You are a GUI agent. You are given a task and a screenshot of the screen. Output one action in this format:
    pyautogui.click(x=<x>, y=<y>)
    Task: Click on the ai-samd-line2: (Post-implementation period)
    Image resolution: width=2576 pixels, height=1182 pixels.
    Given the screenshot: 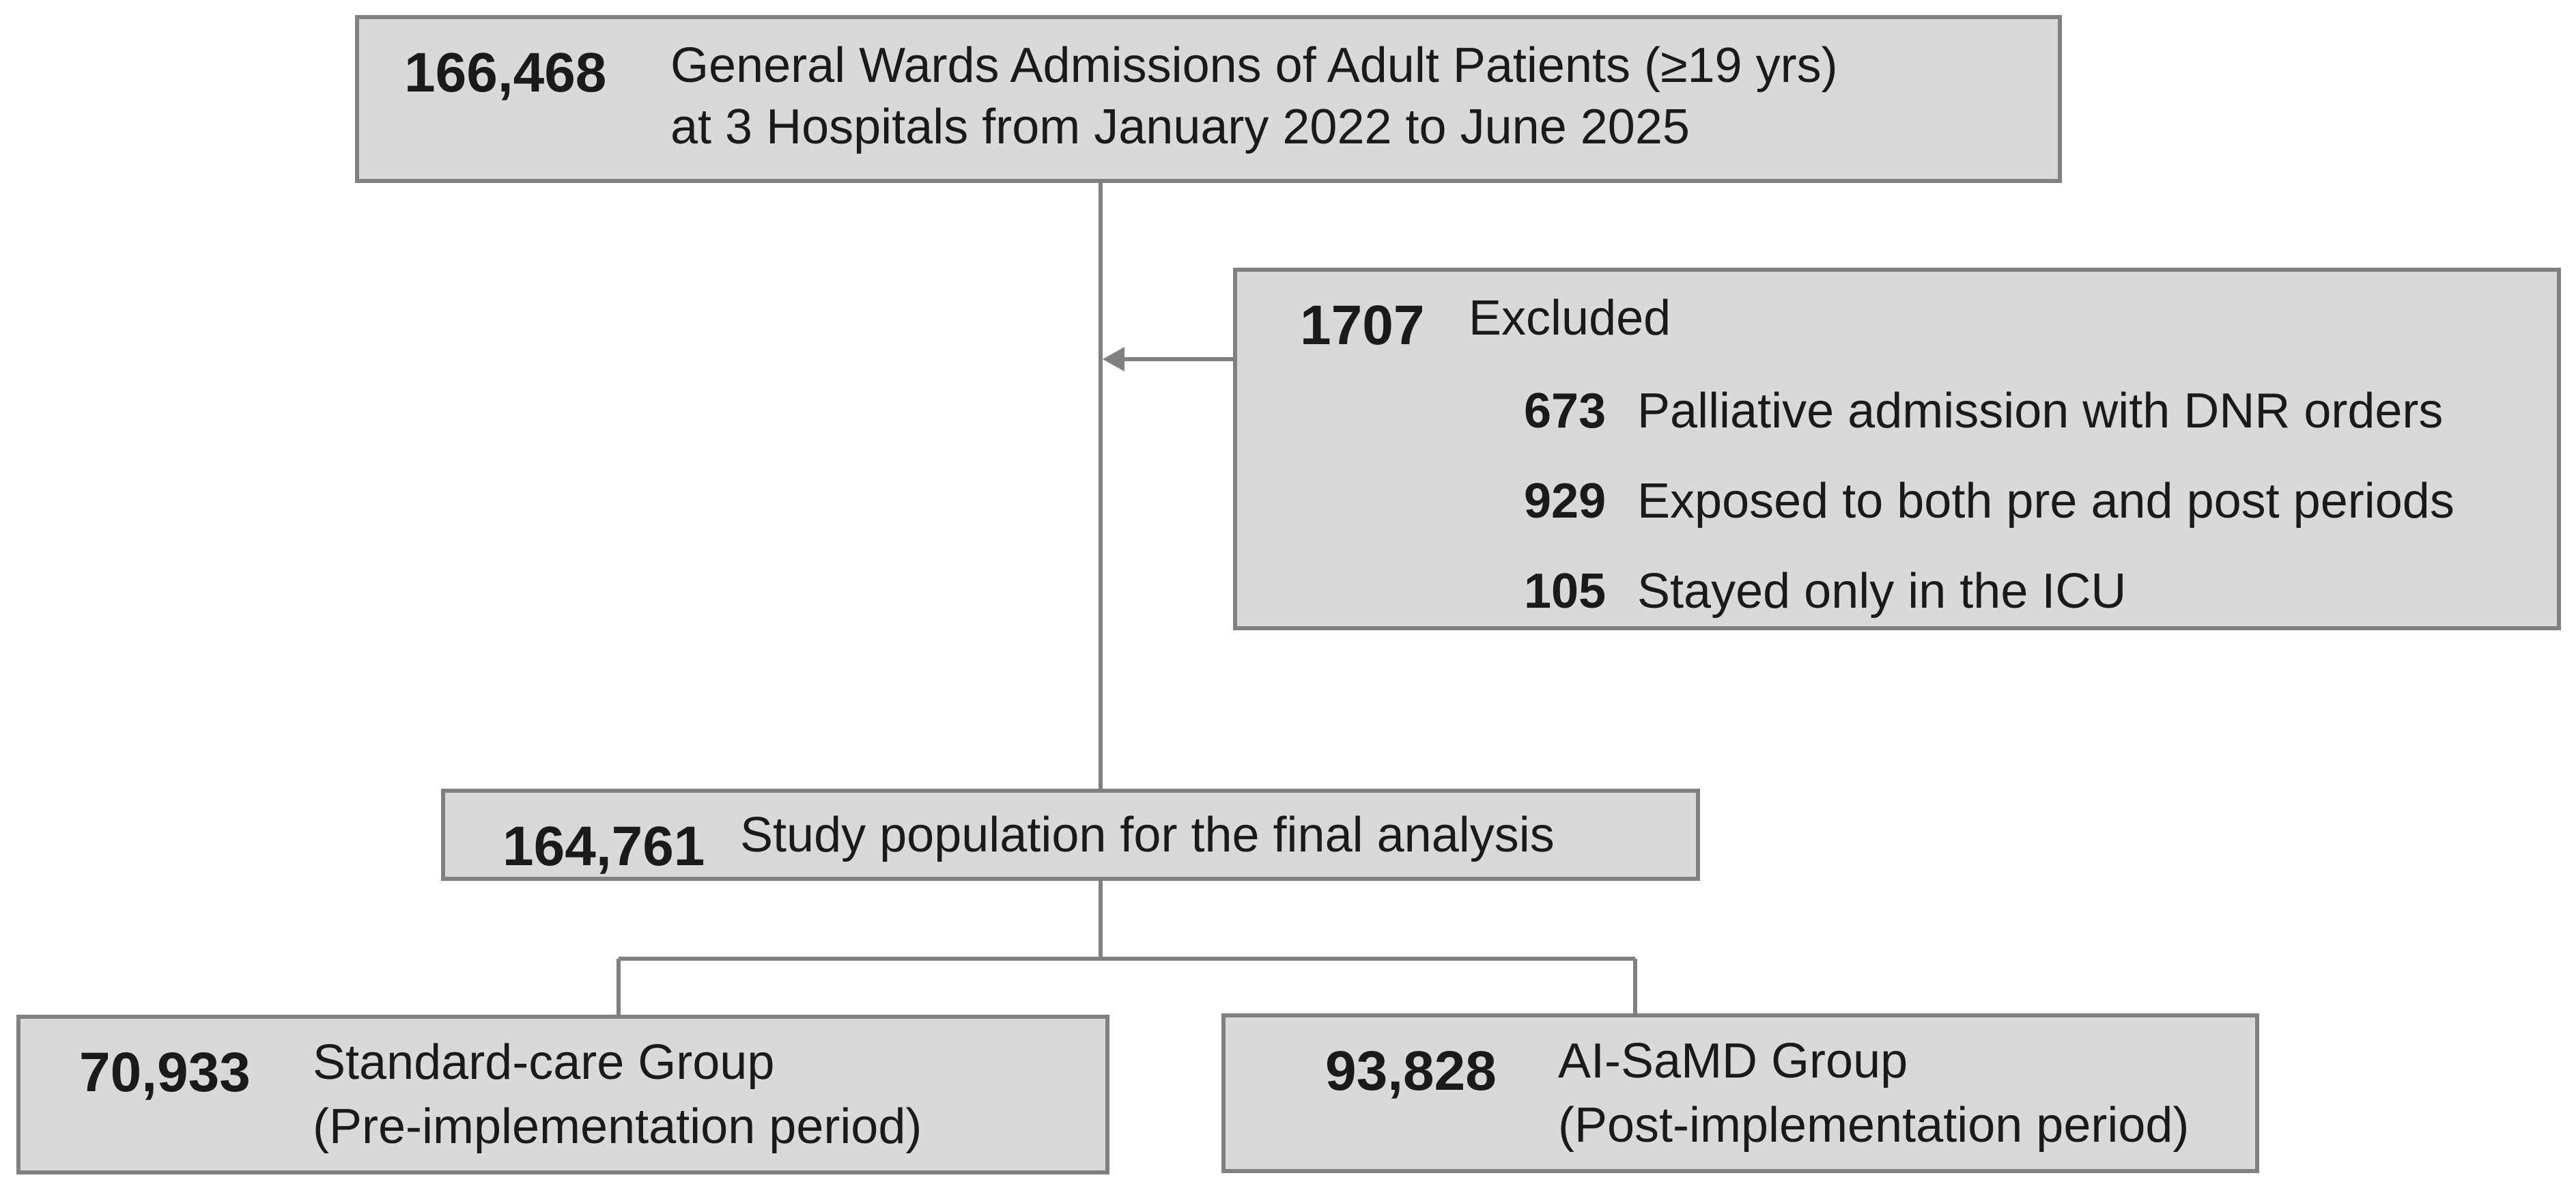 What is the action you would take?
    pyautogui.click(x=1874, y=1125)
    